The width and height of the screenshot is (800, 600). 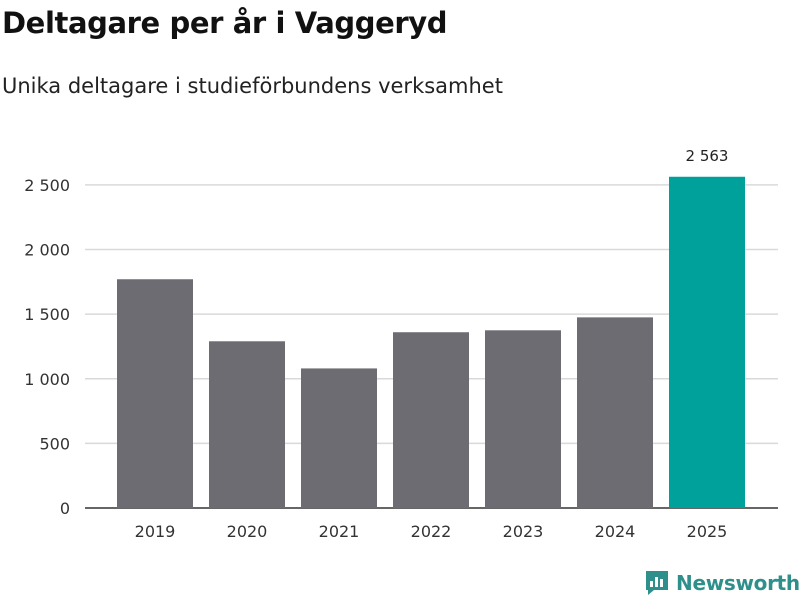 I want to click on bar-2024, so click(x=615, y=412).